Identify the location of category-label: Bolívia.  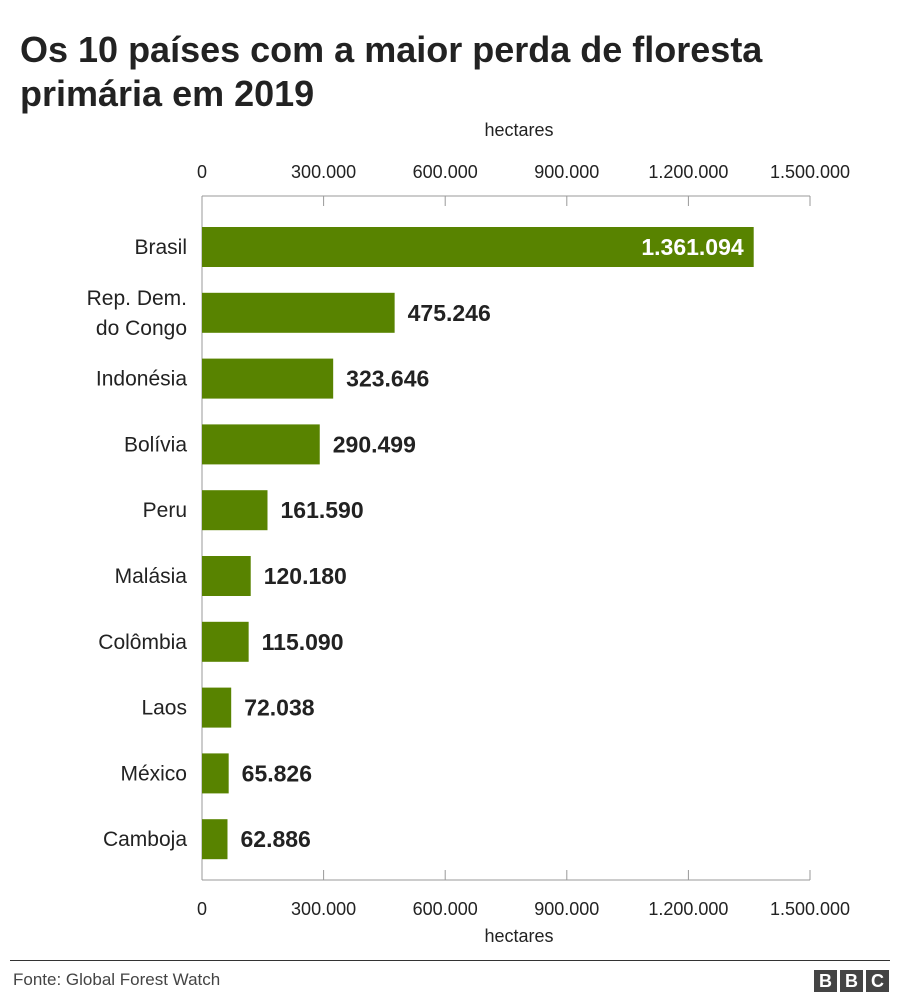
(155, 444).